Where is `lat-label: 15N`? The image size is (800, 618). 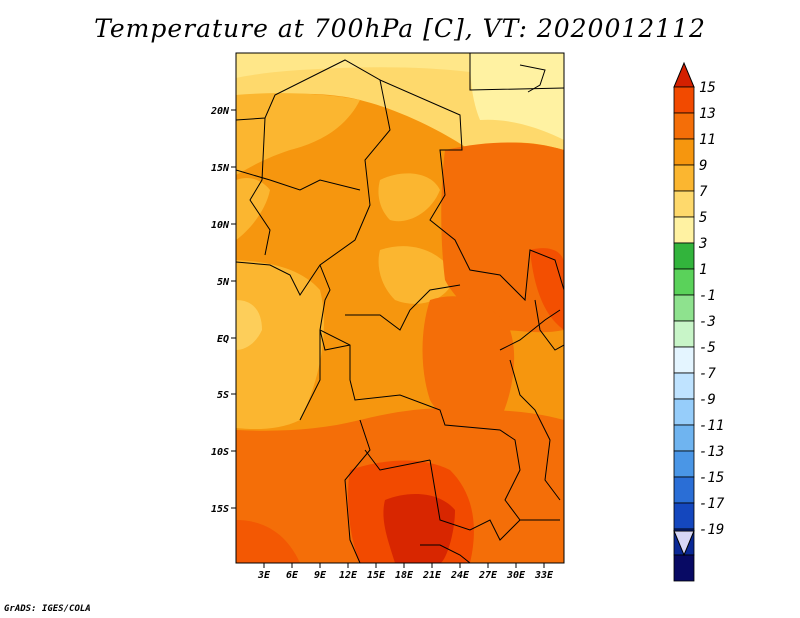
lat-label: 15N is located at coordinates (220, 168).